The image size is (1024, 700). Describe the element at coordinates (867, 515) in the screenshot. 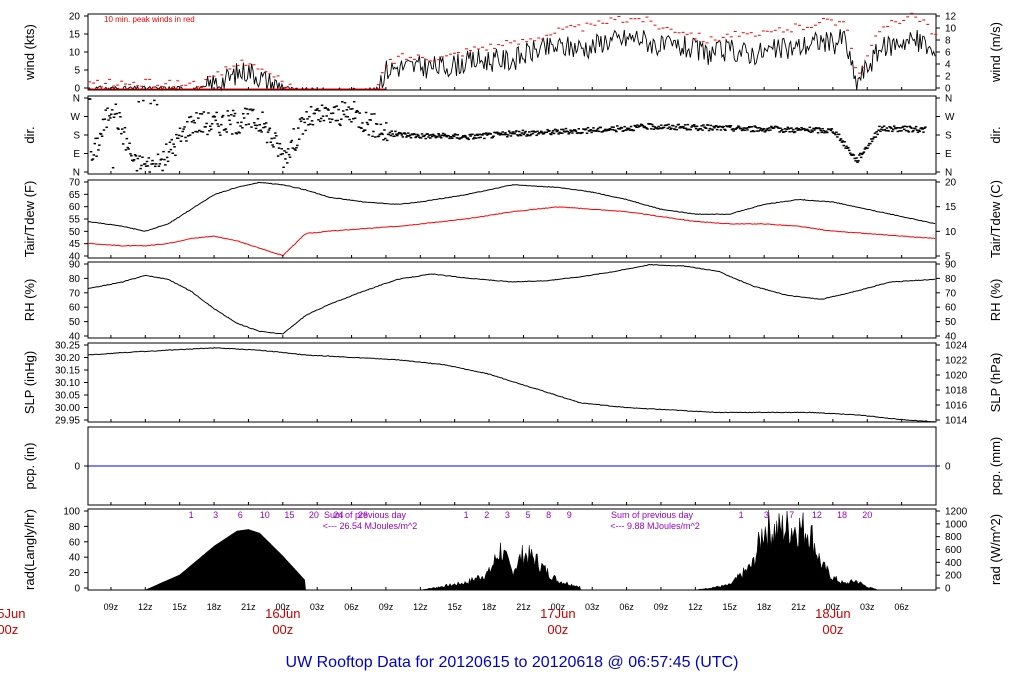

I see `solar-hour: 20` at that location.